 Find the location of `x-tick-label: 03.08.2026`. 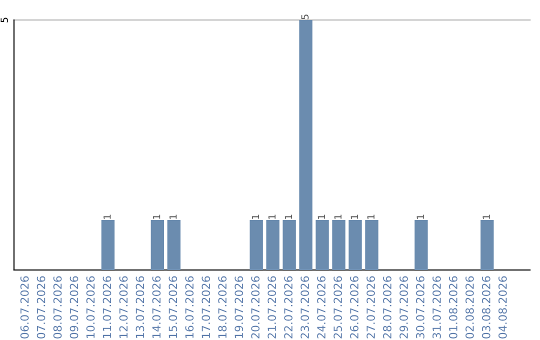

x-tick-label: 03.08.2026 is located at coordinates (486, 307).